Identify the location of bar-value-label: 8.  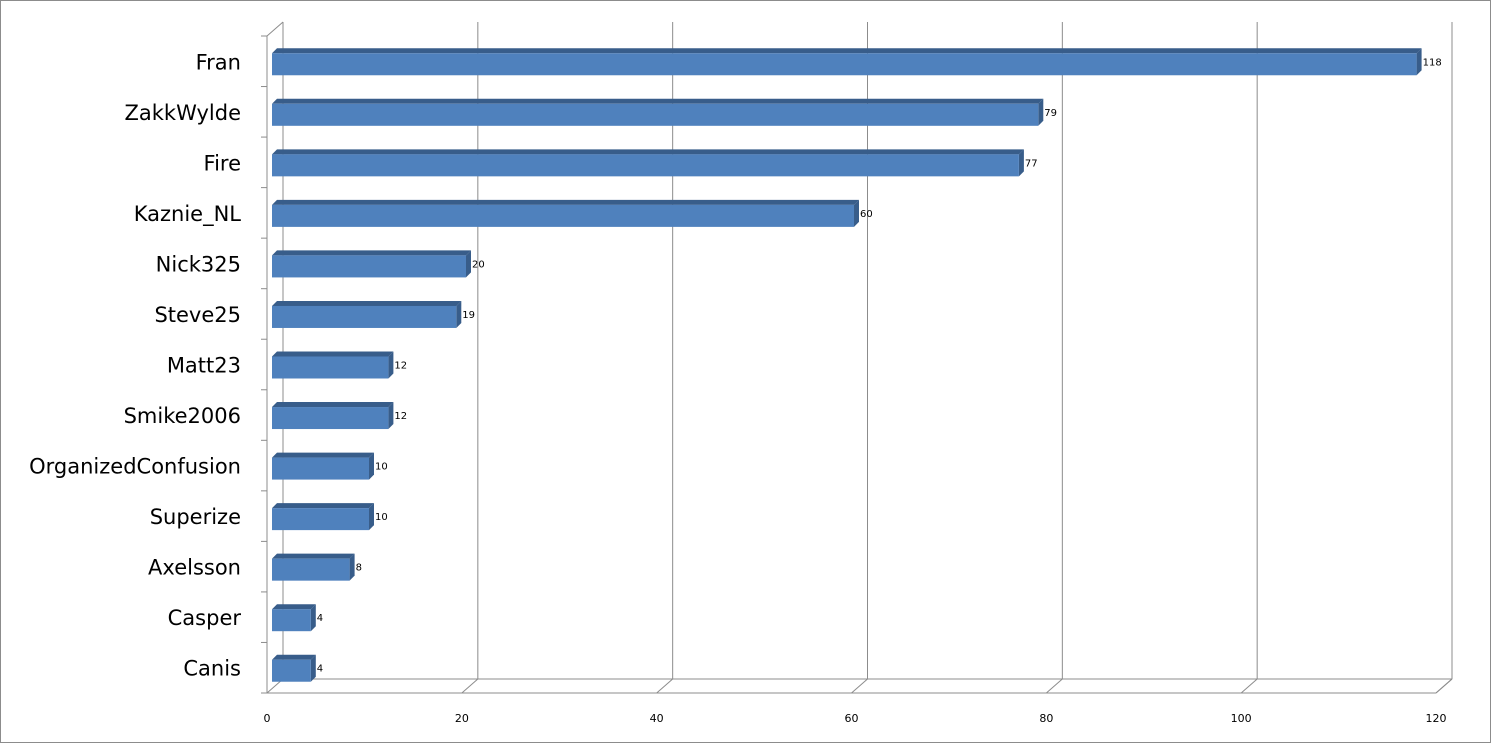
(359, 568).